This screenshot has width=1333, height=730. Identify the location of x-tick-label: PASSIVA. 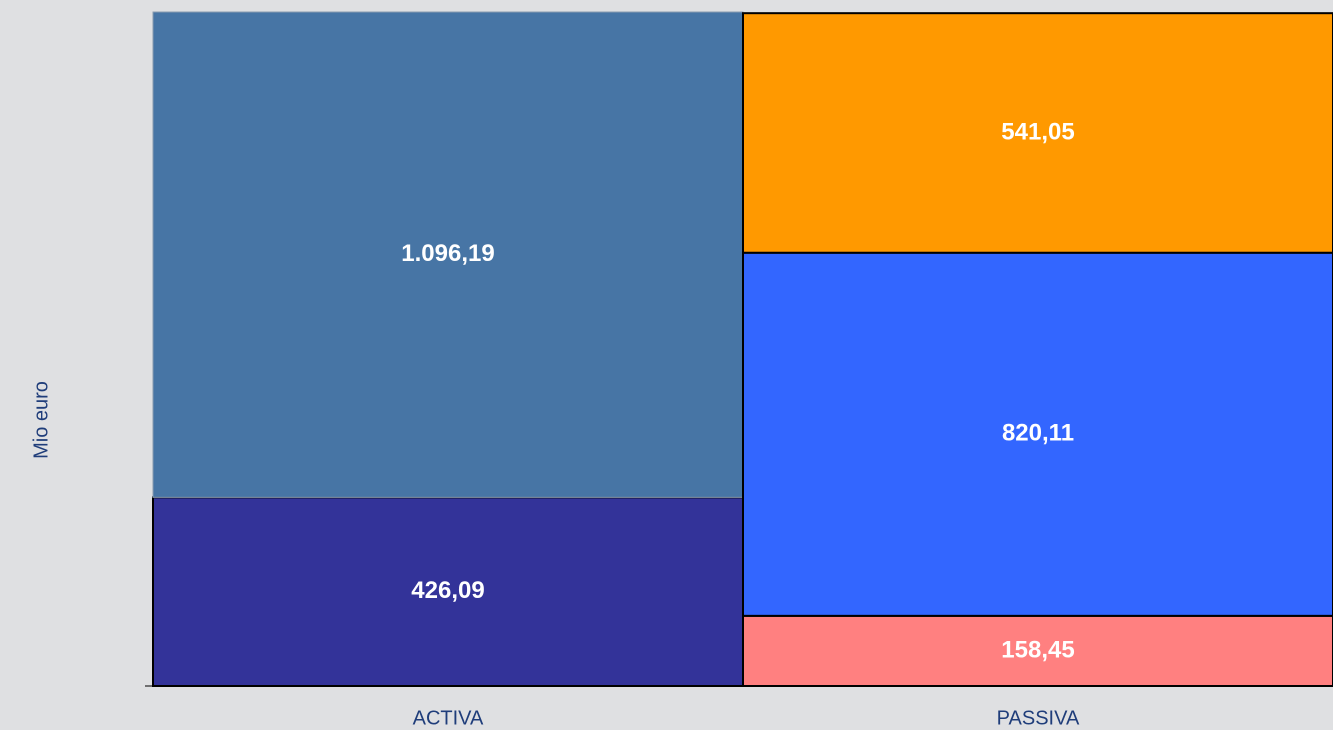
(1038, 718).